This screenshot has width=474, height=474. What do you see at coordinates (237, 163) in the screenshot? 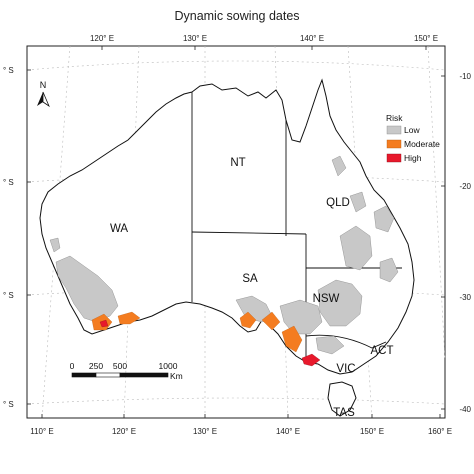
I see `region-label-nt: NT` at bounding box center [237, 163].